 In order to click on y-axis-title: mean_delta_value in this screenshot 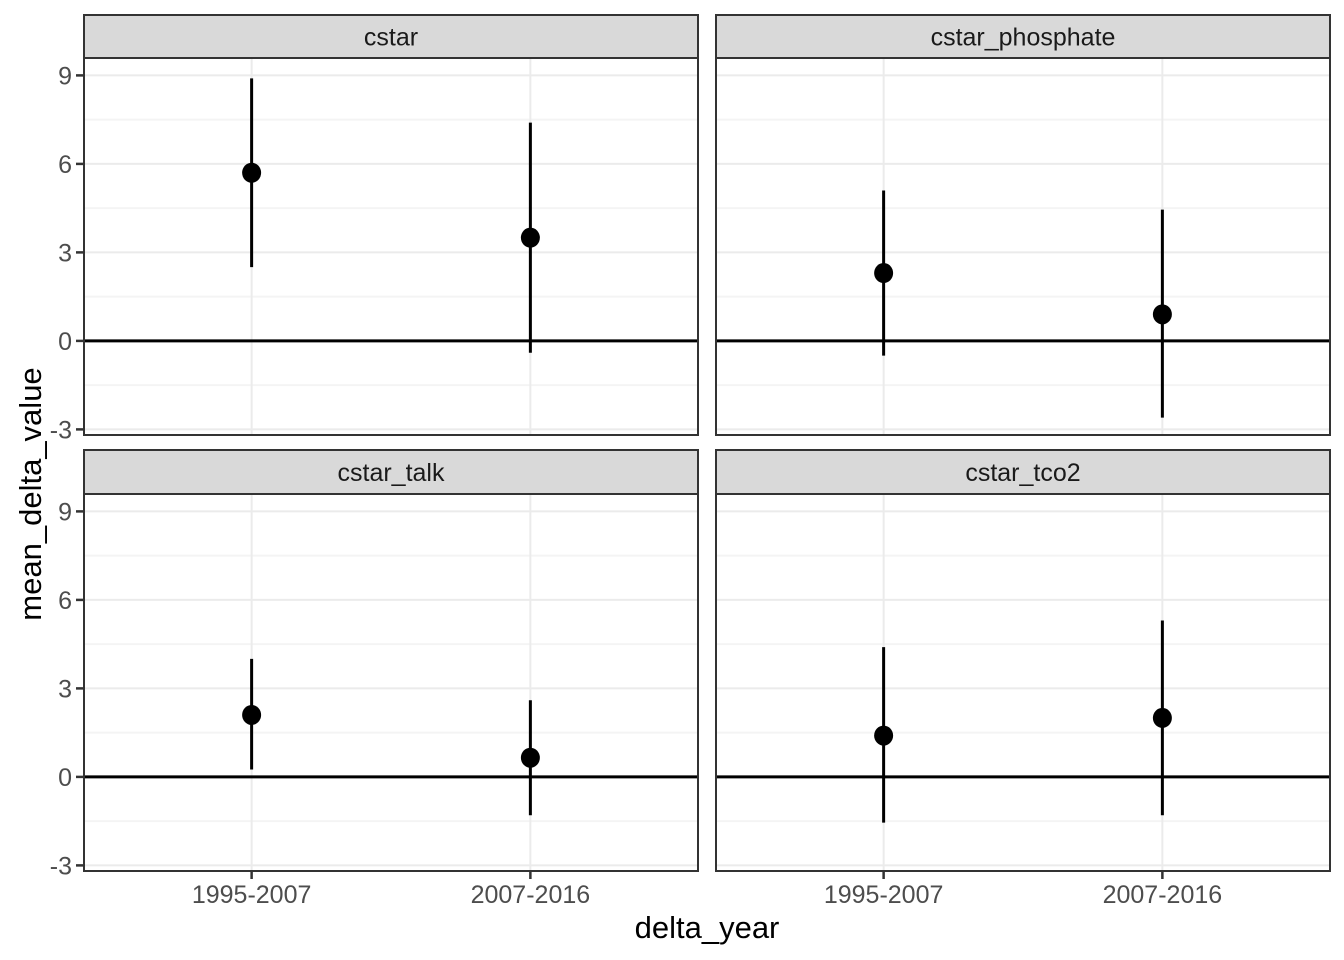, I will do `click(30, 494)`.